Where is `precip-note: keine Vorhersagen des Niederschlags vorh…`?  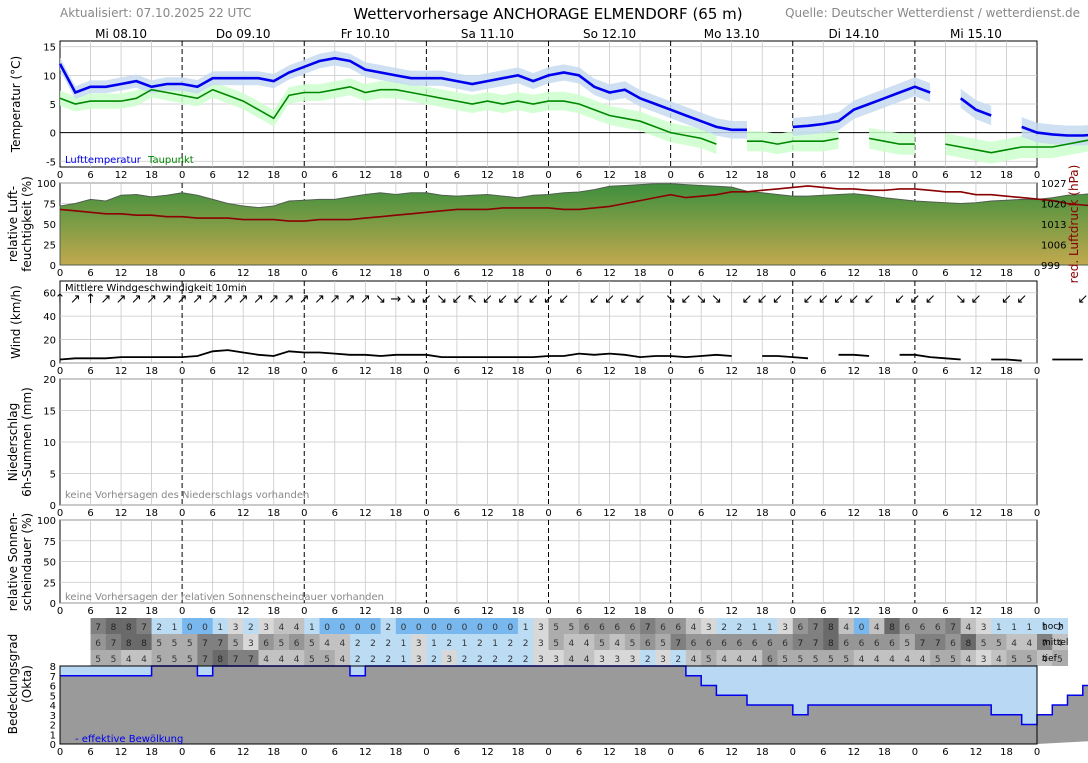 precip-note: keine Vorhersagen des Niederschlags vorh… is located at coordinates (187, 495).